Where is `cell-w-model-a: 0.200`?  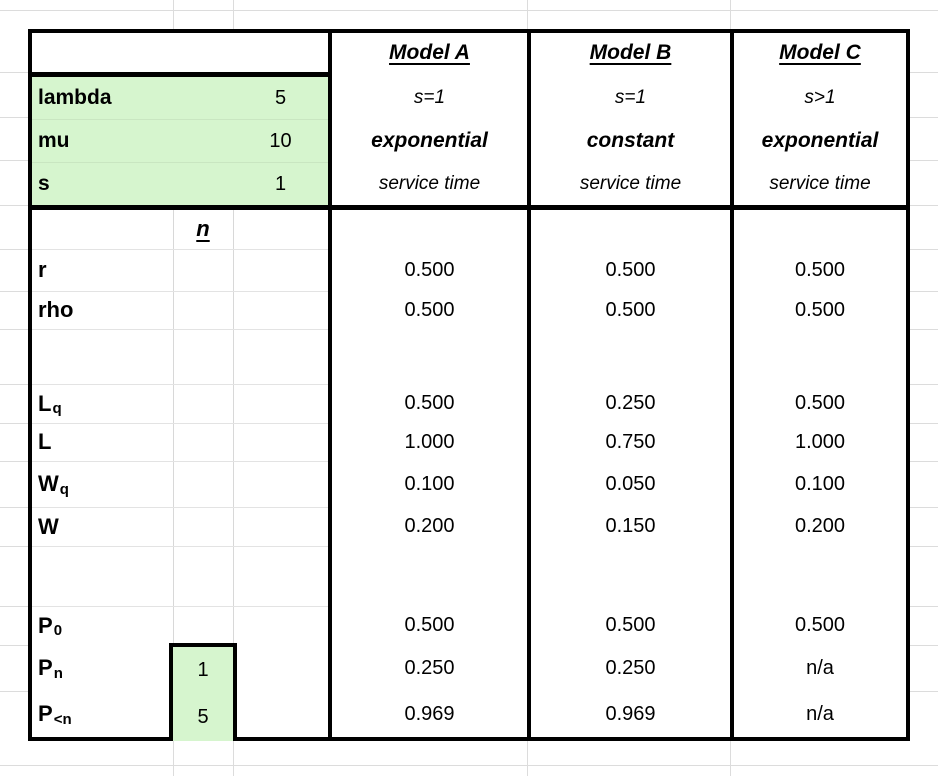 cell-w-model-a: 0.200 is located at coordinates (429, 526).